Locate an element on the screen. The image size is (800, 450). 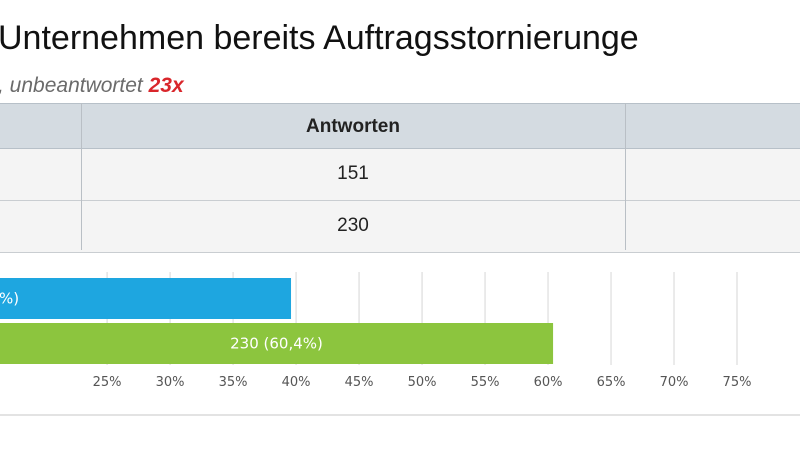
x-tick-label: 40% is located at coordinates (296, 382).